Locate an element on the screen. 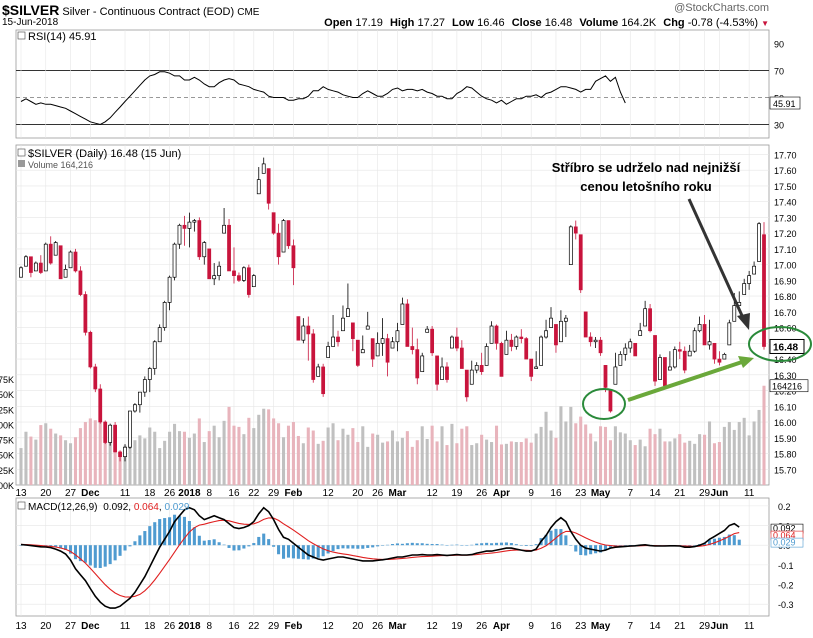  macd-x-tick-label: 16 is located at coordinates (556, 626).